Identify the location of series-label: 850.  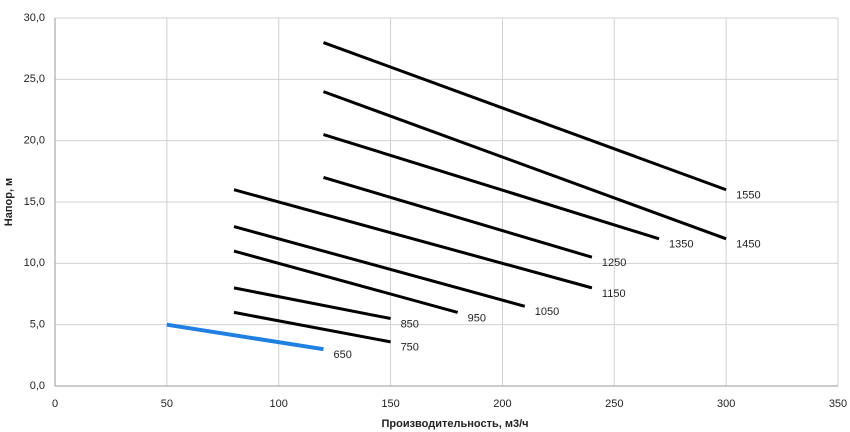
(410, 324).